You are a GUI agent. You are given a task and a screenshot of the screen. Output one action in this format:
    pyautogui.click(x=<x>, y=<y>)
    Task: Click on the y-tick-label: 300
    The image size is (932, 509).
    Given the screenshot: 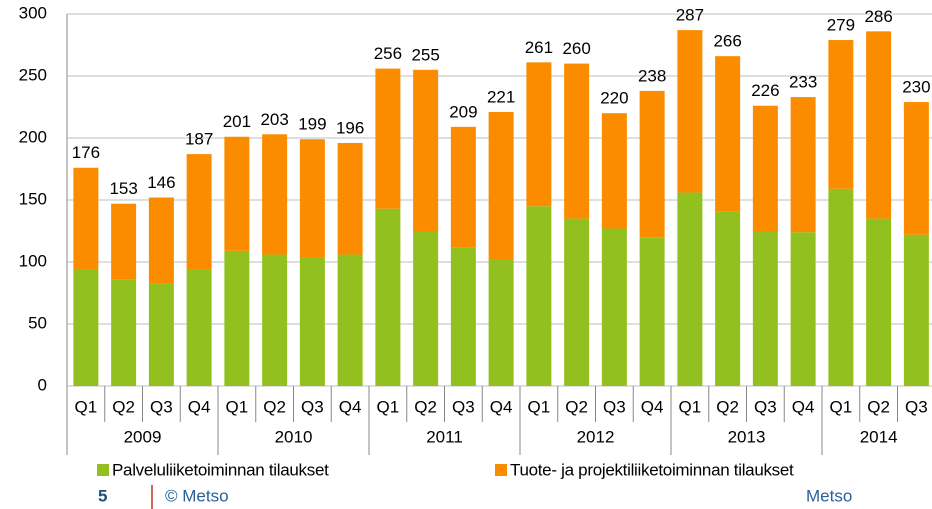 What is the action you would take?
    pyautogui.click(x=33, y=12)
    